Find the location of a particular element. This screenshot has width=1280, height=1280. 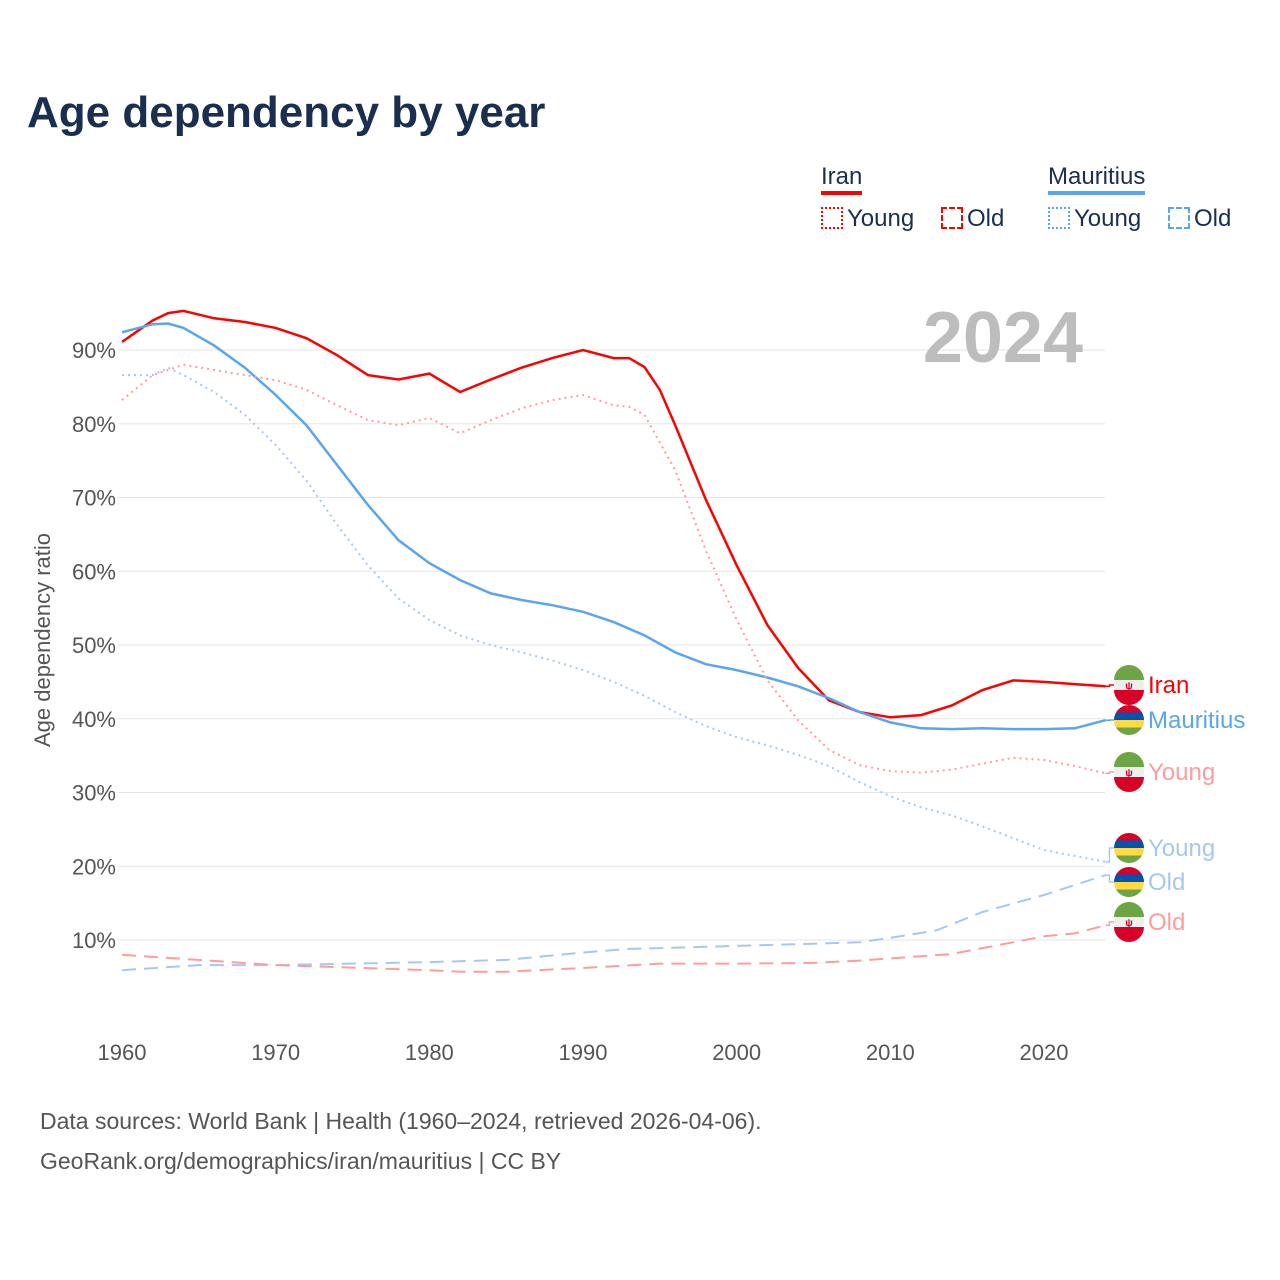

legend-mauritius-old: Old is located at coordinates (1199, 219).